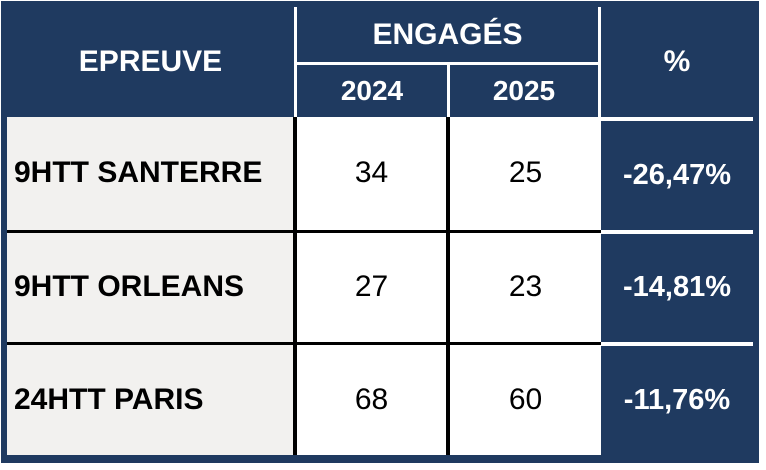 Image resolution: width=766 pixels, height=470 pixels. I want to click on header-year-2025: 2025, so click(525, 91).